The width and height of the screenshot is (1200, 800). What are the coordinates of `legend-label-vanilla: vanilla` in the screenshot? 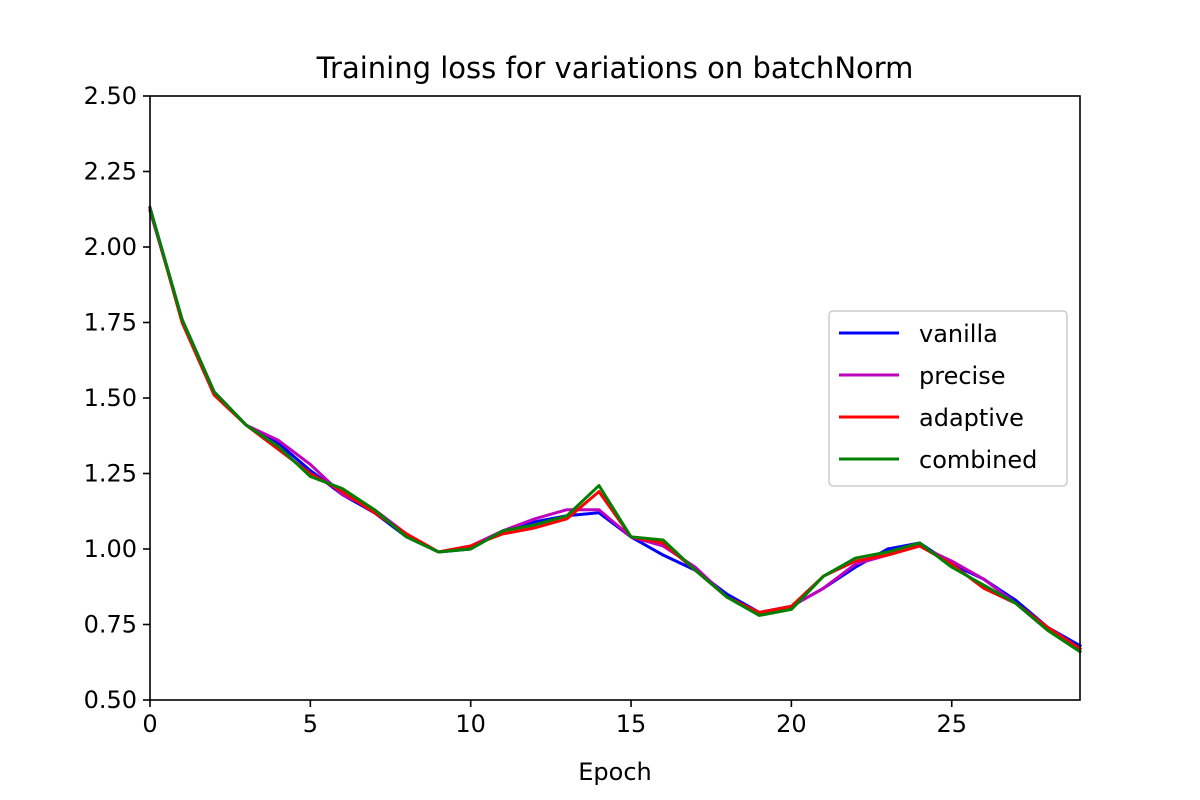 It's located at (958, 334).